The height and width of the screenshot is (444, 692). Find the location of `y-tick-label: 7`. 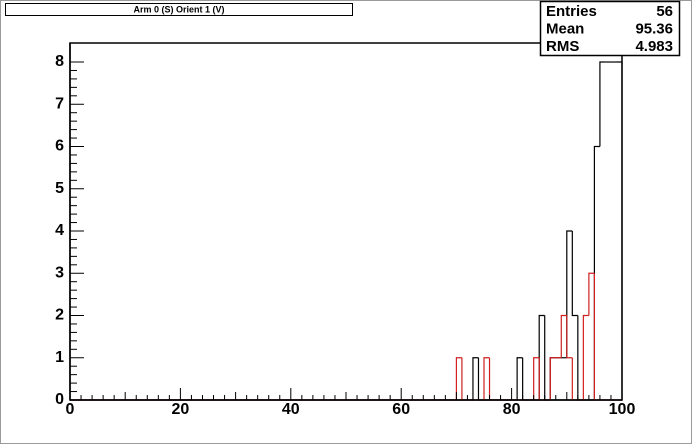

y-tick-label: 7 is located at coordinates (59, 103).